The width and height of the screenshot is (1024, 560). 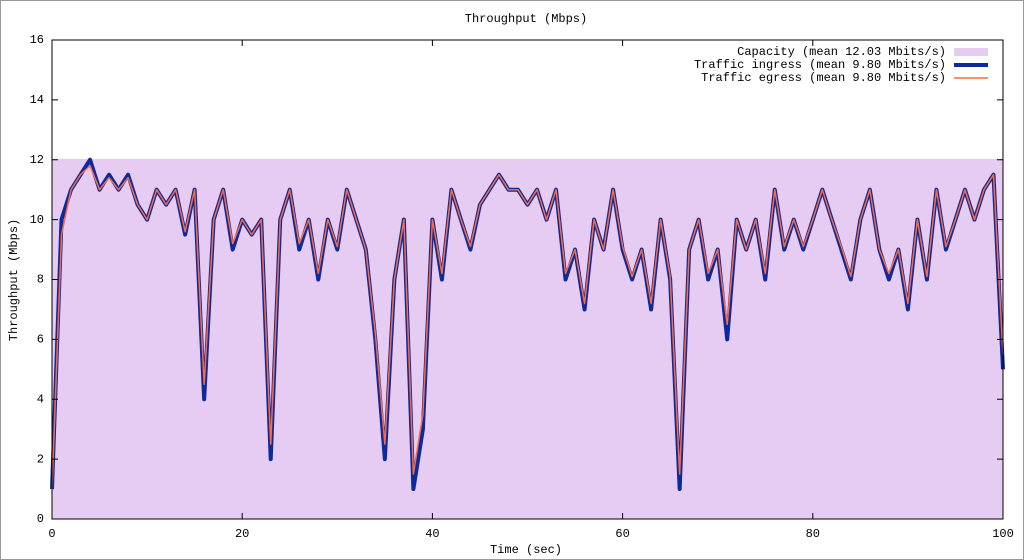 What do you see at coordinates (526, 550) in the screenshot?
I see `x-axis-label: Time (sec)` at bounding box center [526, 550].